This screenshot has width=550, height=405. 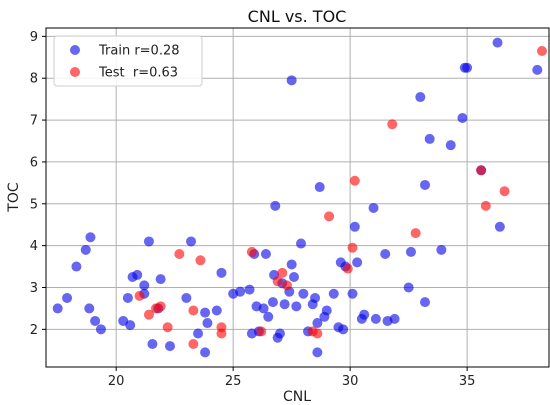 I want to click on x-axis-label: CNL, so click(x=297, y=397).